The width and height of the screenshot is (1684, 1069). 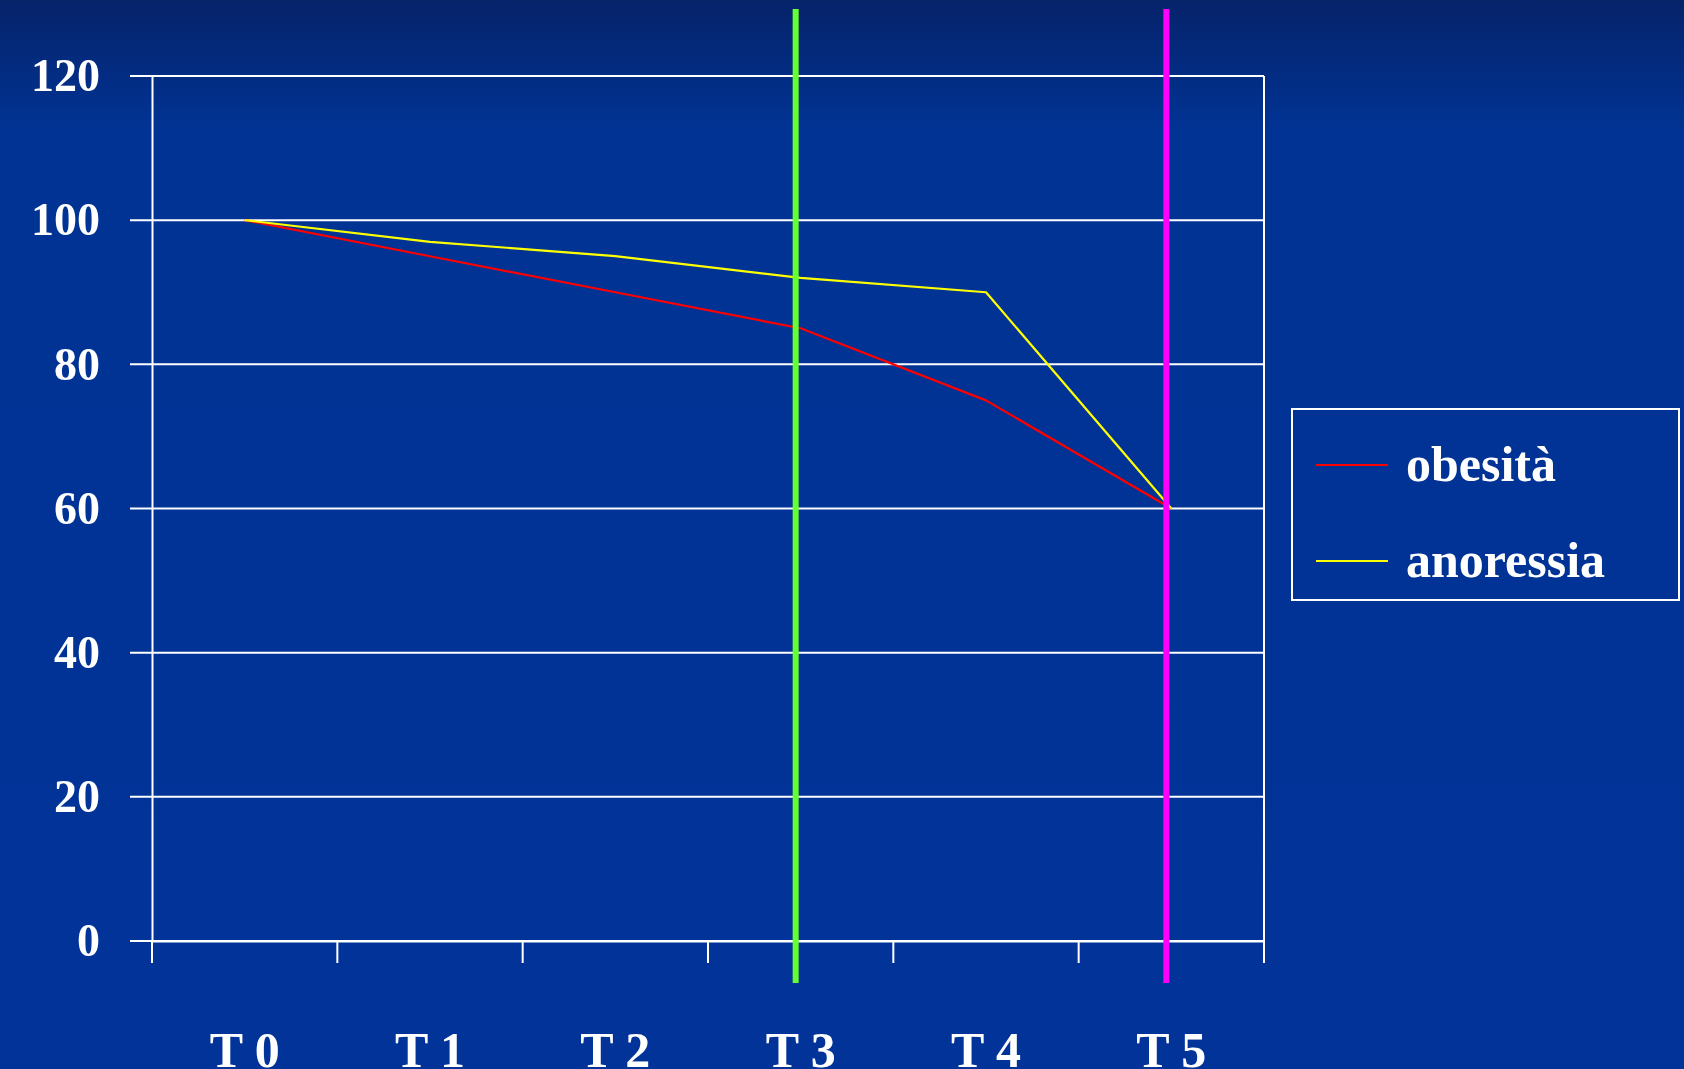 What do you see at coordinates (65, 220) in the screenshot?
I see `y-tick-label: 100` at bounding box center [65, 220].